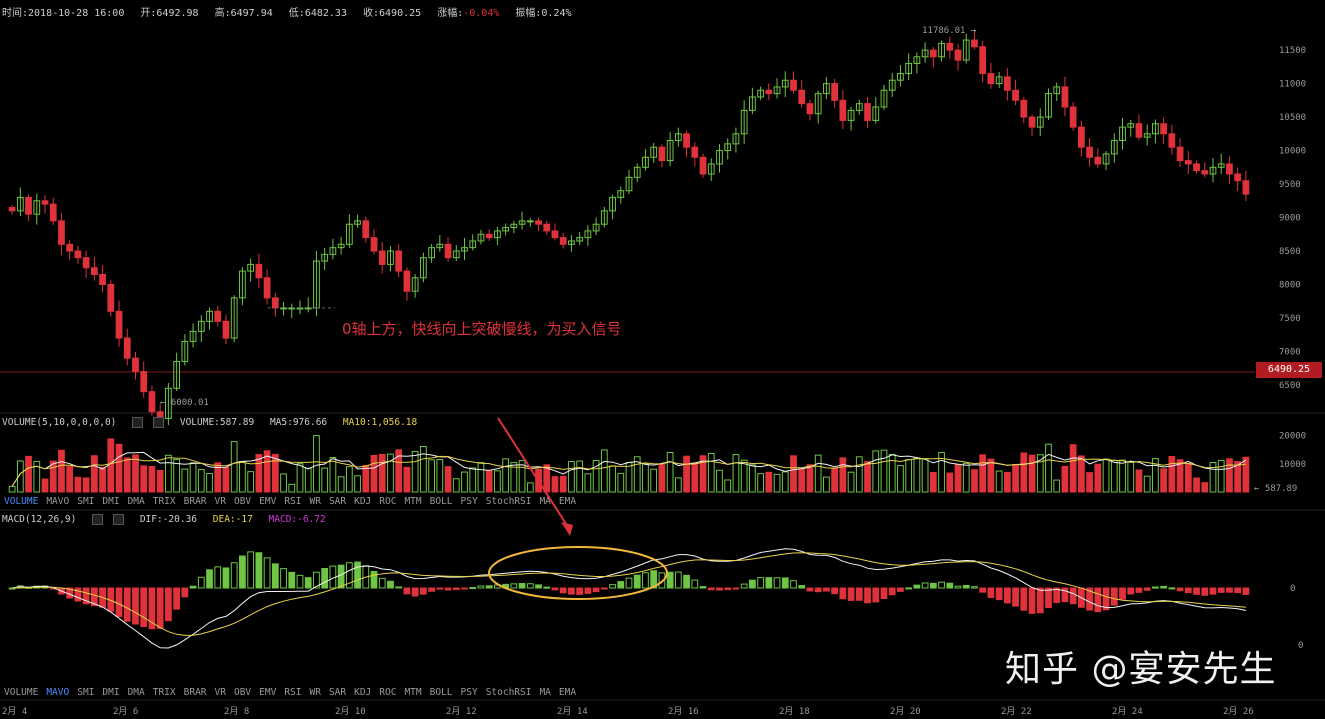  I want to click on arrow-head, so click(567, 529).